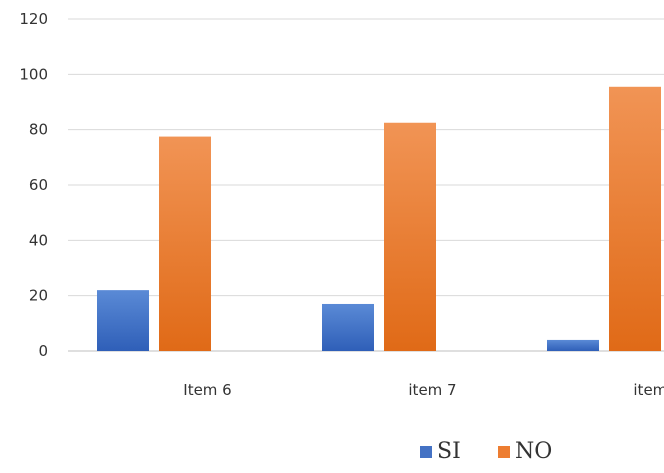 The height and width of the screenshot is (473, 664). I want to click on y-tick-label: 20, so click(38, 296).